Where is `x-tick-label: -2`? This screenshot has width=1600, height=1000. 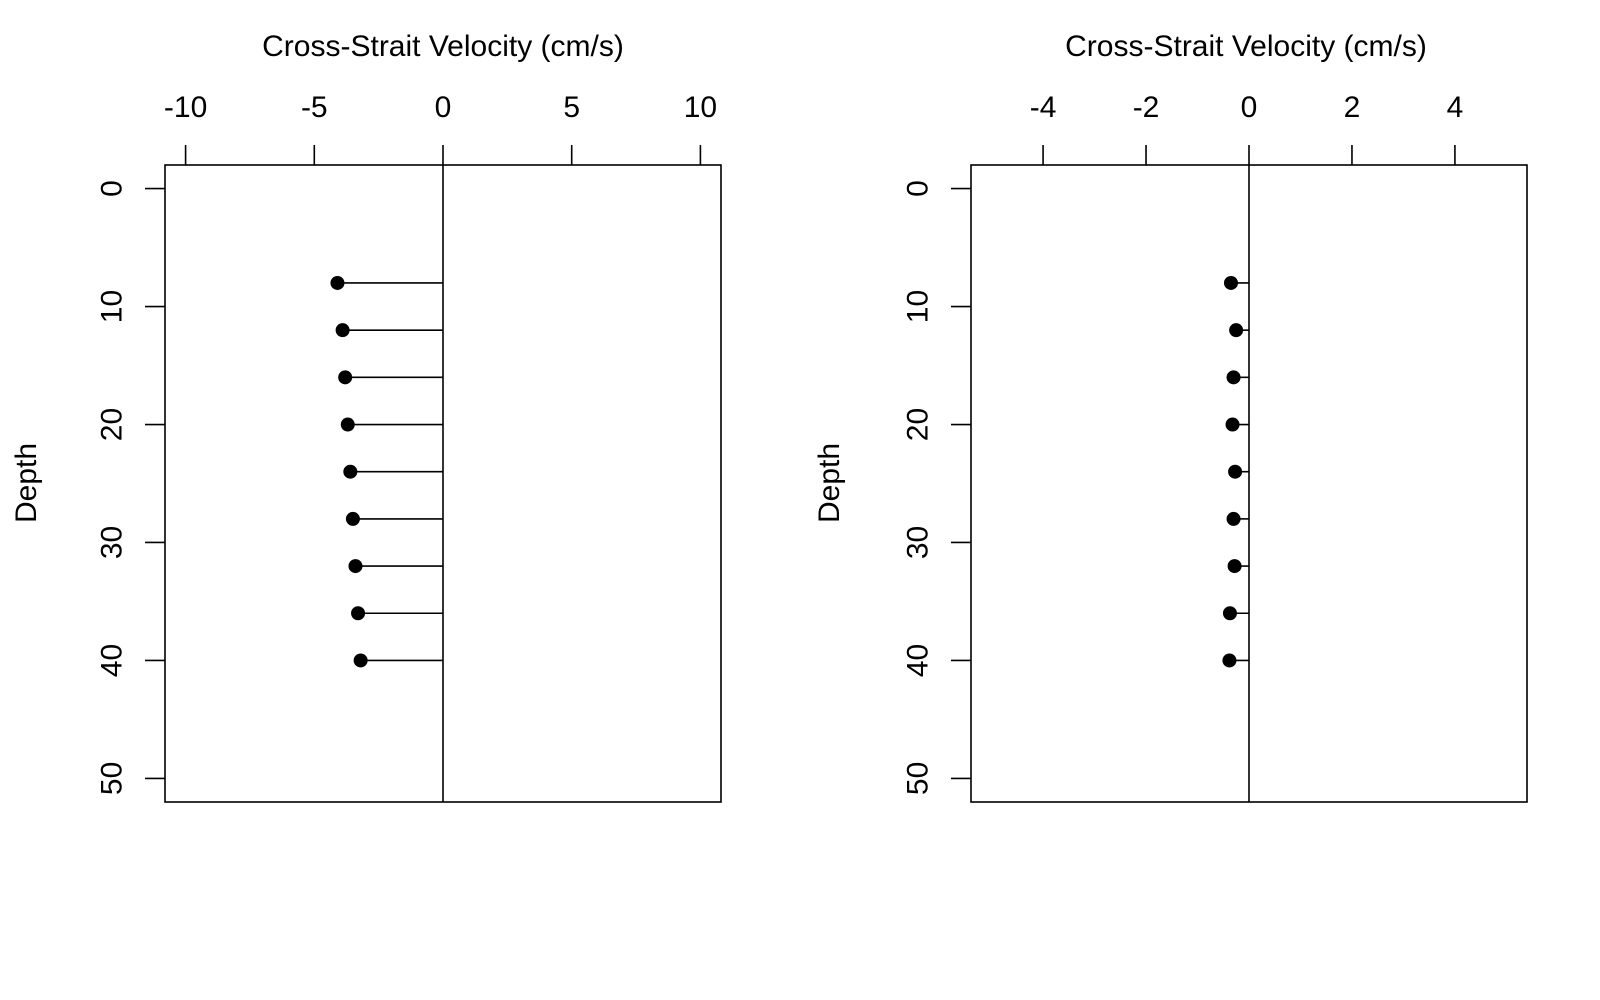 x-tick-label: -2 is located at coordinates (1146, 107).